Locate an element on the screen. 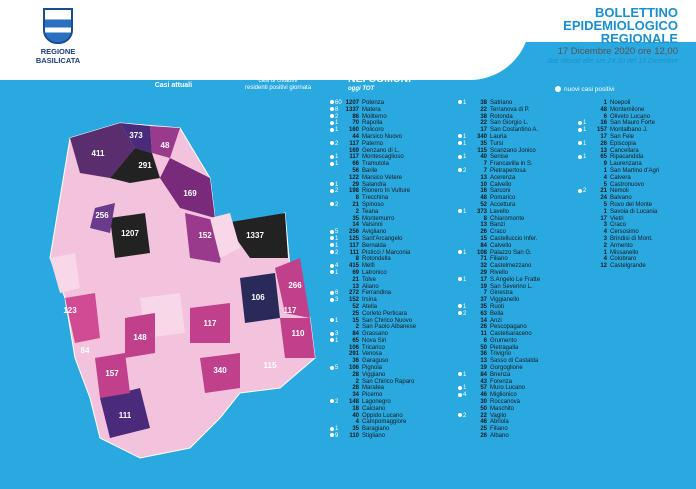  new-cases-value: 60 is located at coordinates (338, 103).